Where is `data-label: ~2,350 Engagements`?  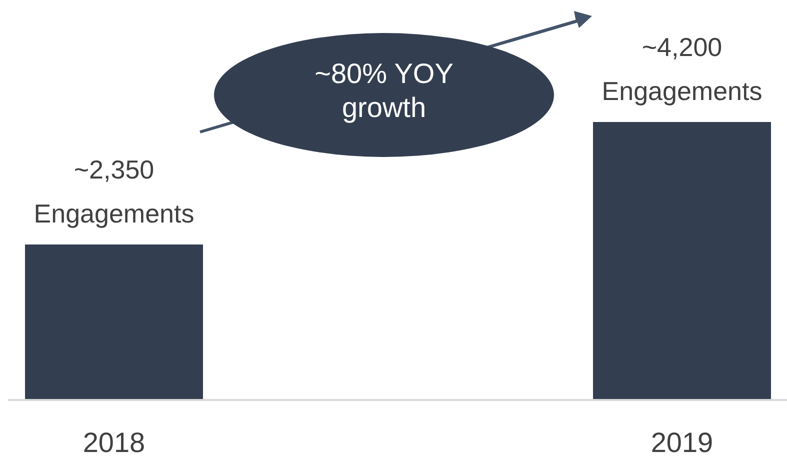 data-label: ~2,350 Engagements is located at coordinates (114, 191).